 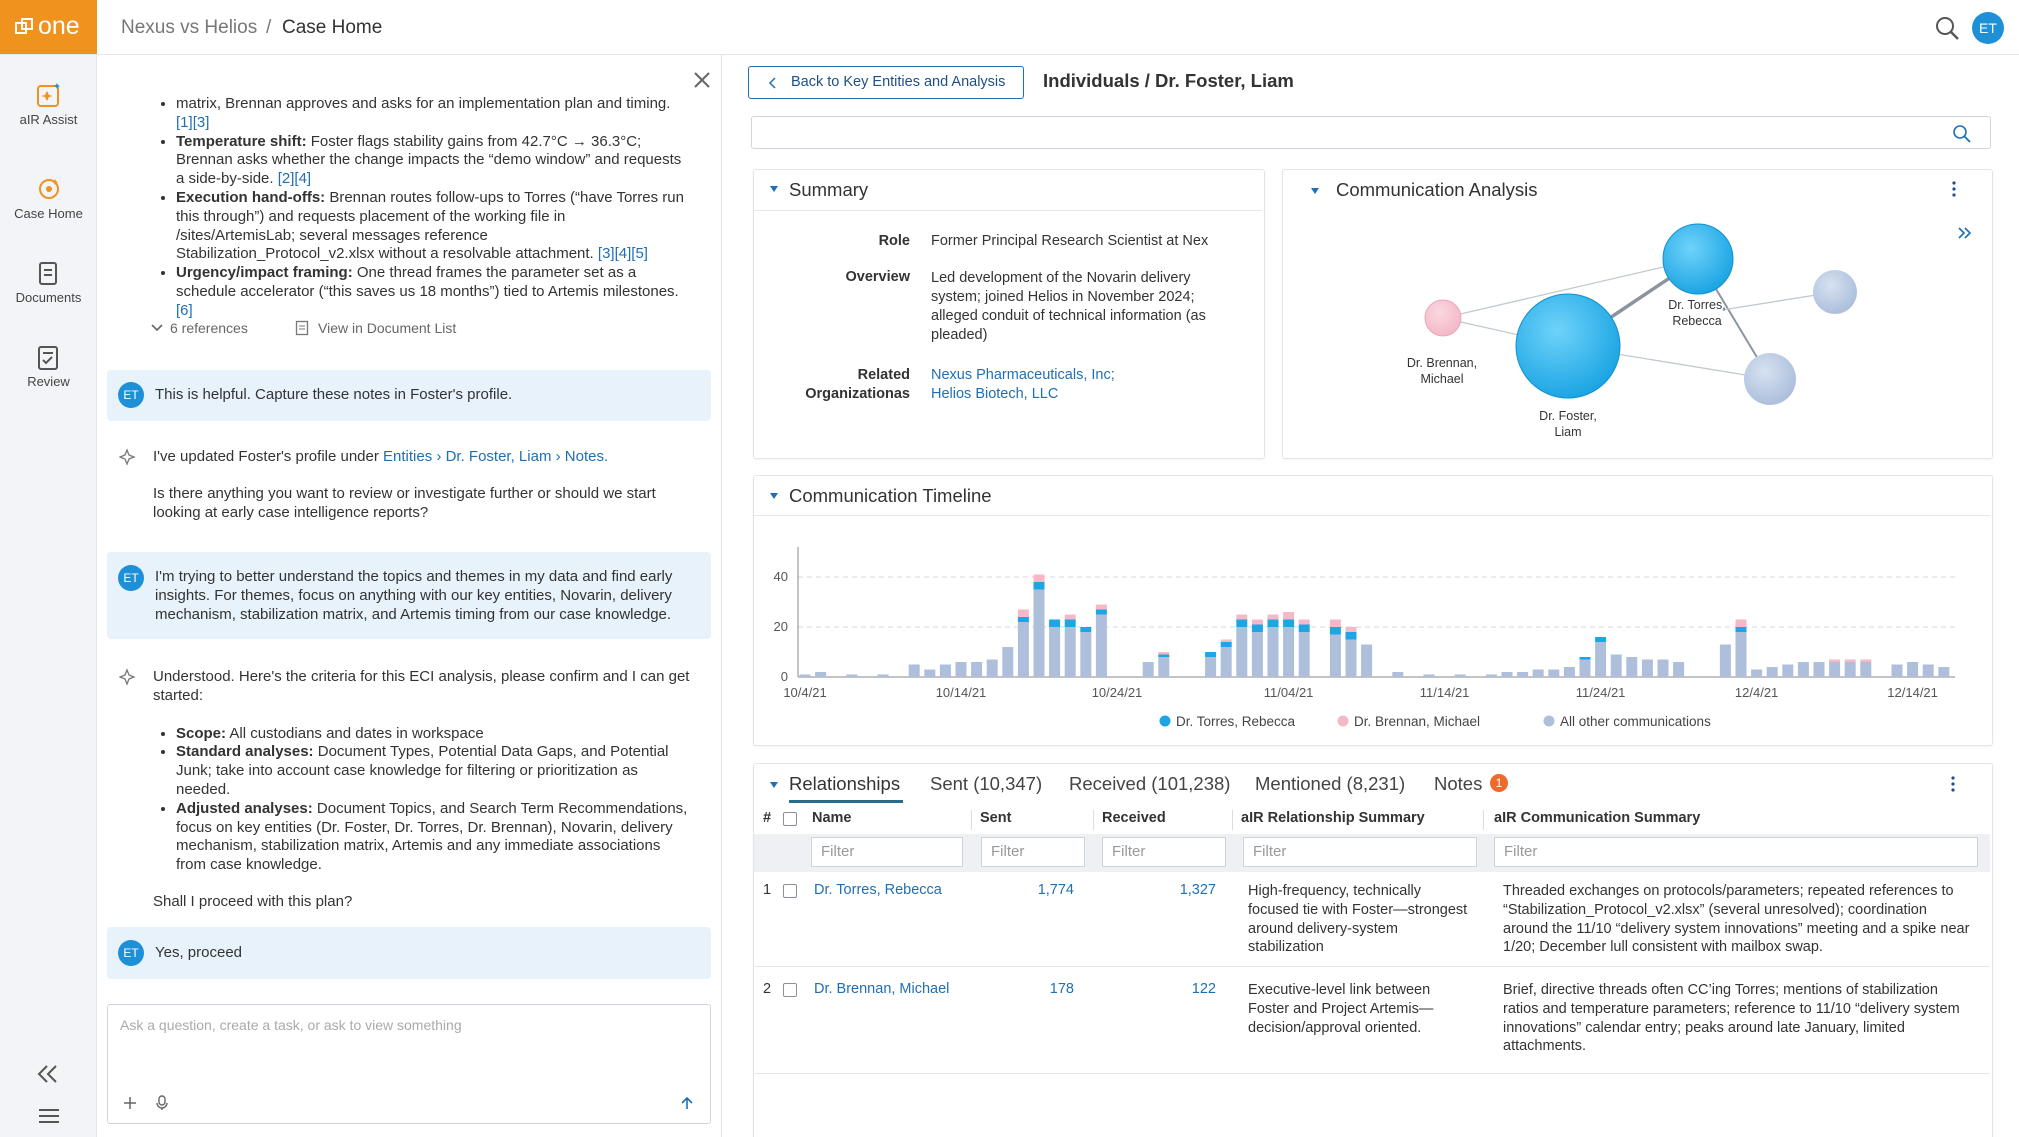 What do you see at coordinates (1988, 28) in the screenshot?
I see `user-avatar: ET` at bounding box center [1988, 28].